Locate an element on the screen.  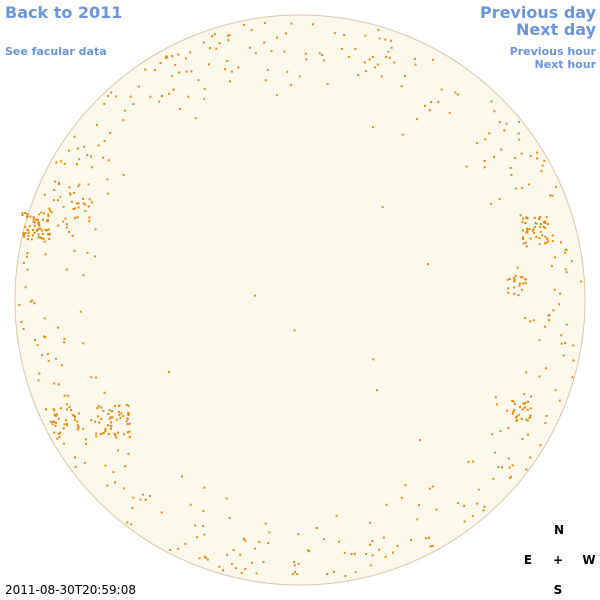
next-day-link: Next day is located at coordinates (556, 29).